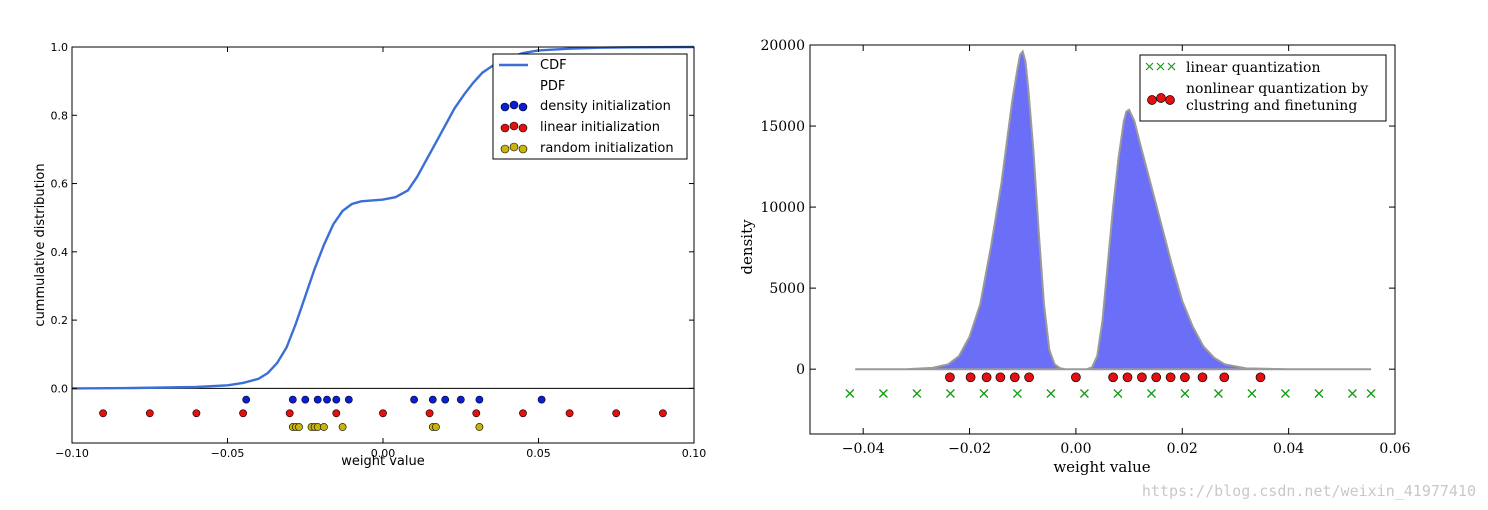 This screenshot has width=1488, height=510. What do you see at coordinates (394, 399) in the screenshot?
I see `density-init-points` at bounding box center [394, 399].